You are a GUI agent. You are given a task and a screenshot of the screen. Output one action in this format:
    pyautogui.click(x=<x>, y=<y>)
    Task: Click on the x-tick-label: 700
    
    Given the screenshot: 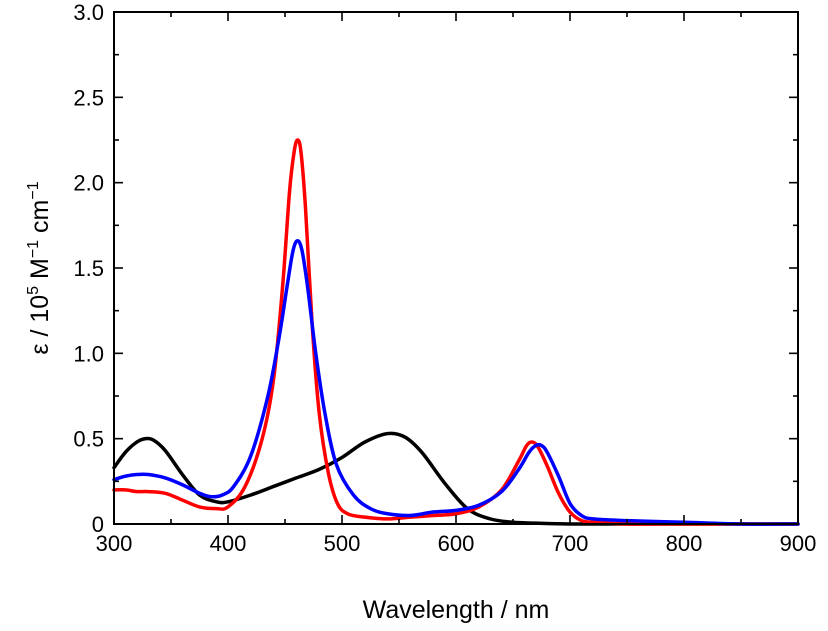 What is the action you would take?
    pyautogui.click(x=570, y=543)
    